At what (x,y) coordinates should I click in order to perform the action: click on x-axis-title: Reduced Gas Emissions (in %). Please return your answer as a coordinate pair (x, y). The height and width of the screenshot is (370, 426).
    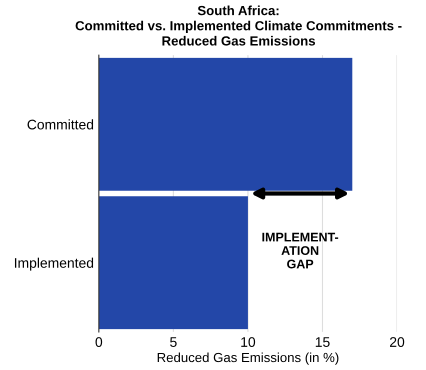
    Looking at the image, I should click on (248, 358).